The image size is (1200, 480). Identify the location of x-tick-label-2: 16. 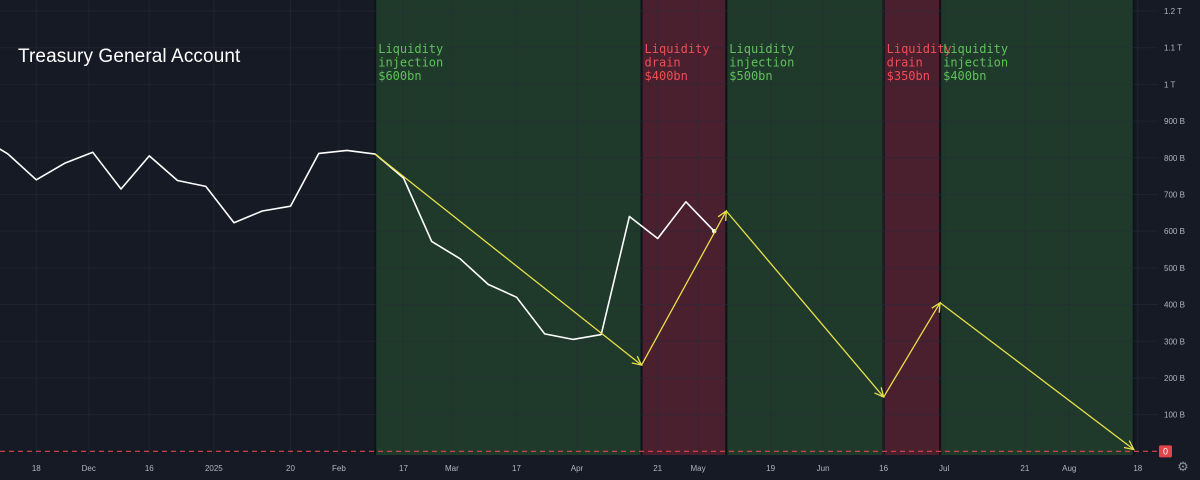
(149, 468).